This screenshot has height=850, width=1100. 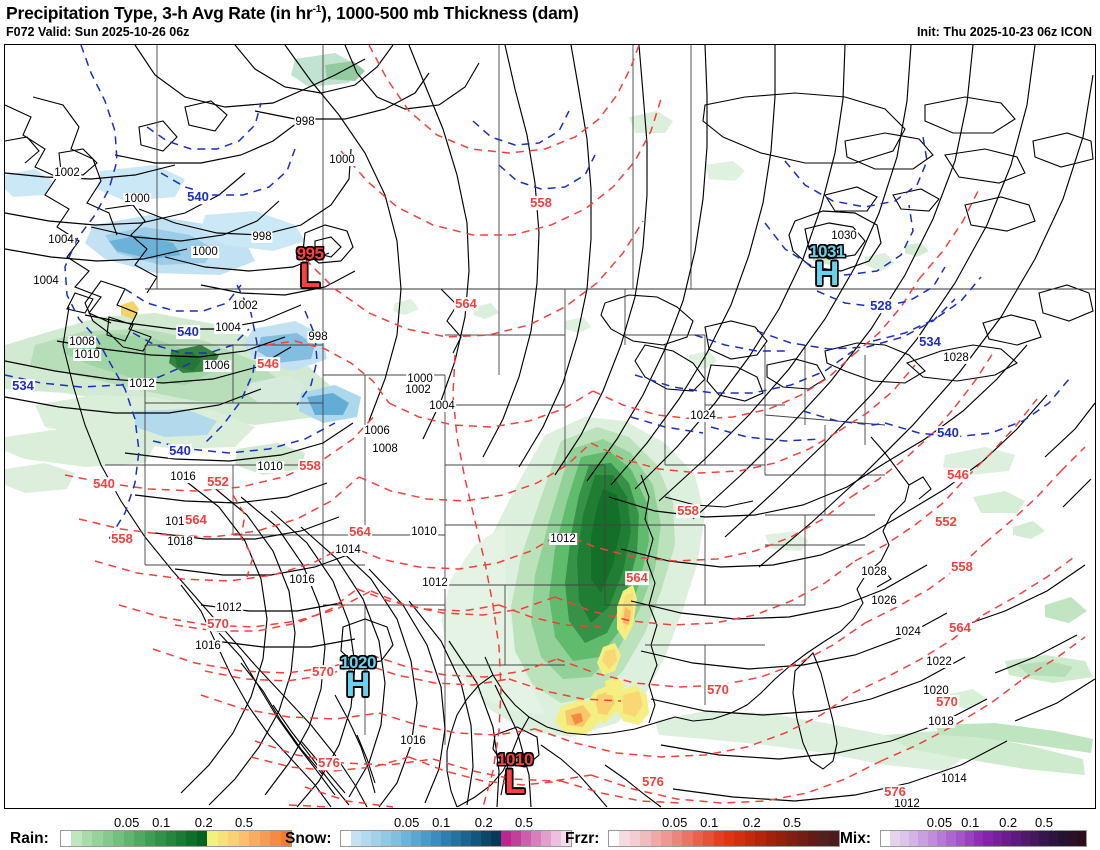 What do you see at coordinates (137, 199) in the screenshot?
I see `isobar-label: 1000` at bounding box center [137, 199].